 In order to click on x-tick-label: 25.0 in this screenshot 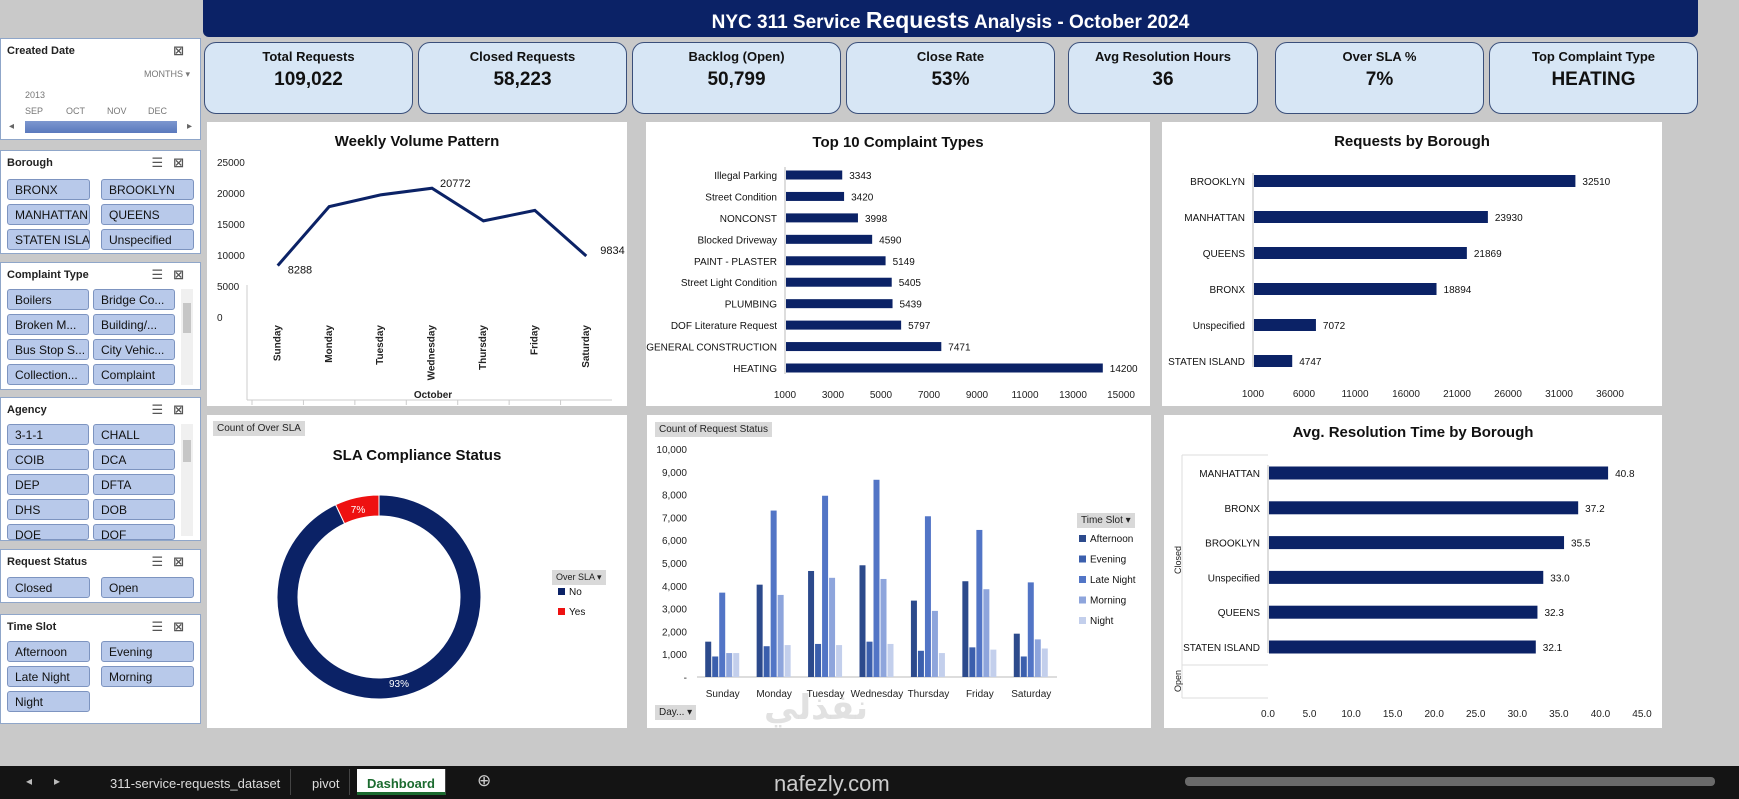, I will do `click(1476, 714)`.